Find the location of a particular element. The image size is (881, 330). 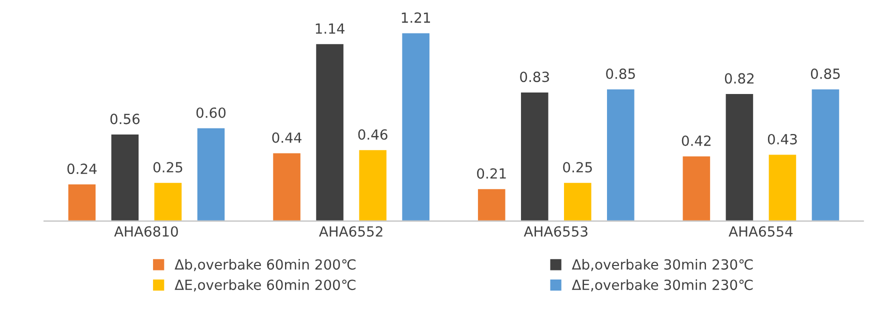

data-label: 0.82 is located at coordinates (739, 78).